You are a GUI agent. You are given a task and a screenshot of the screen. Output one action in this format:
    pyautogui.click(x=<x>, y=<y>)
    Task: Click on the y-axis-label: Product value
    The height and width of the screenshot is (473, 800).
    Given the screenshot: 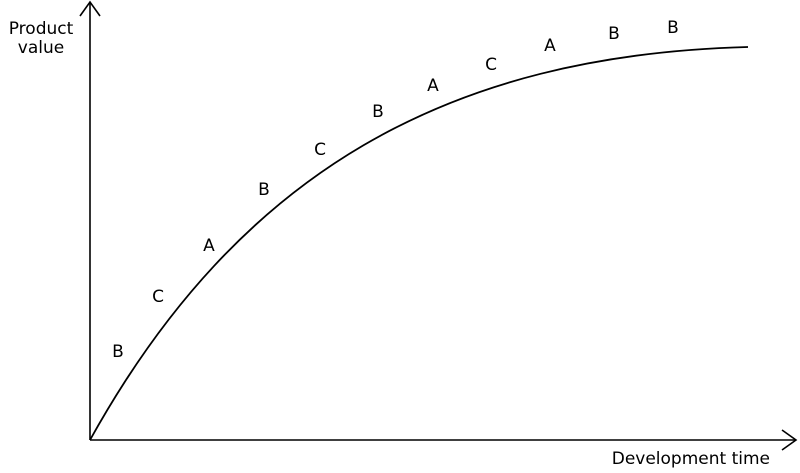 What is the action you would take?
    pyautogui.click(x=41, y=38)
    